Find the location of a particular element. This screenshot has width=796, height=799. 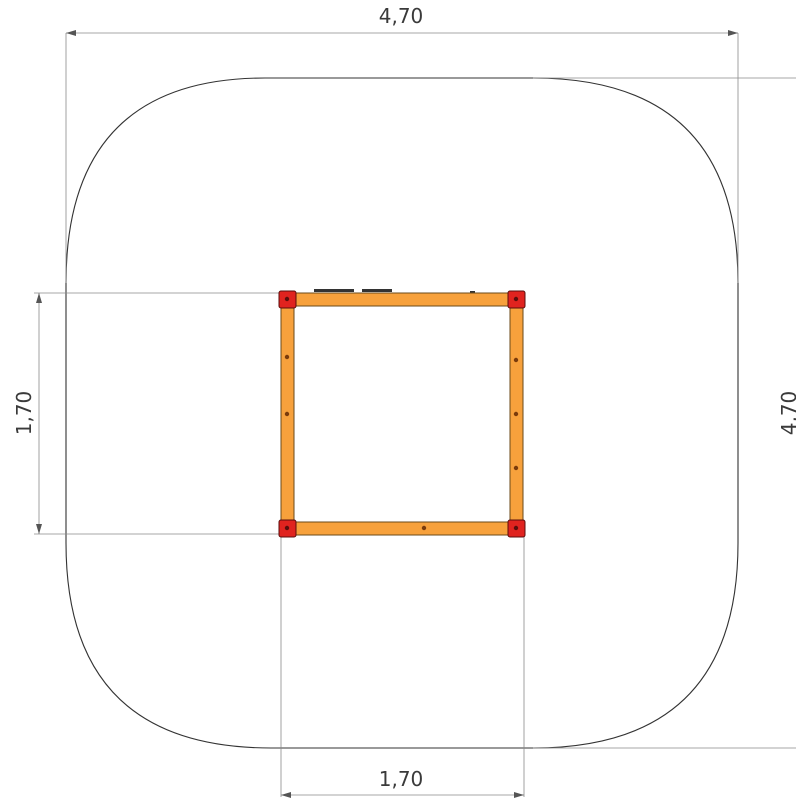

arrow-top-right is located at coordinates (733, 33).